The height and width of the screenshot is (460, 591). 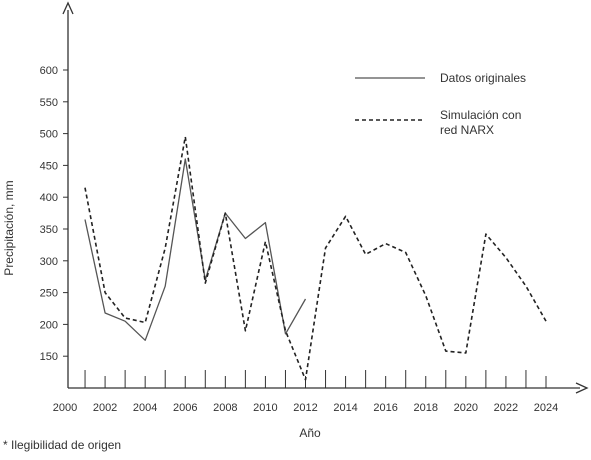 What do you see at coordinates (582, 388) in the screenshot?
I see `x-axis-arrow` at bounding box center [582, 388].